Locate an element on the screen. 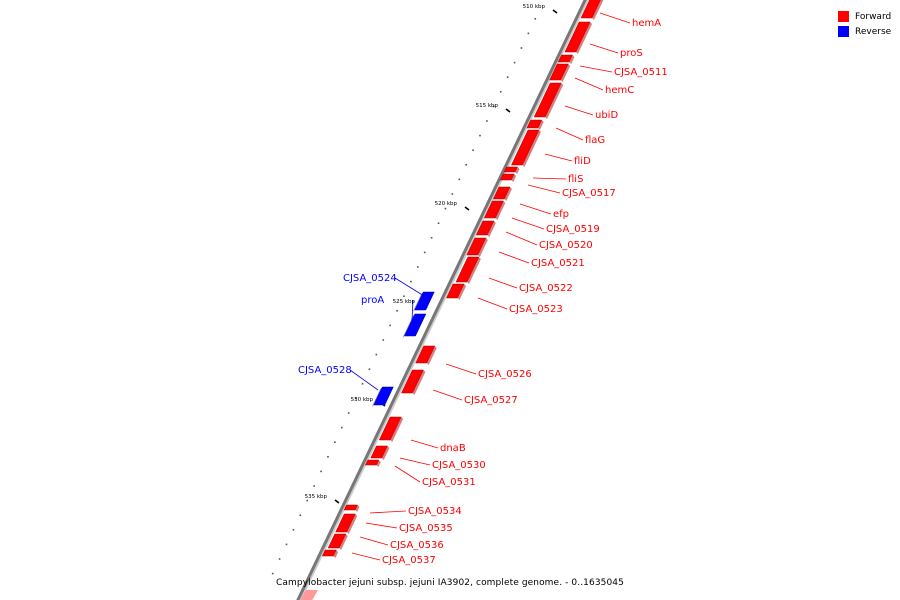 The height and width of the screenshot is (600, 900). label-hemA: hemA is located at coordinates (646, 23).